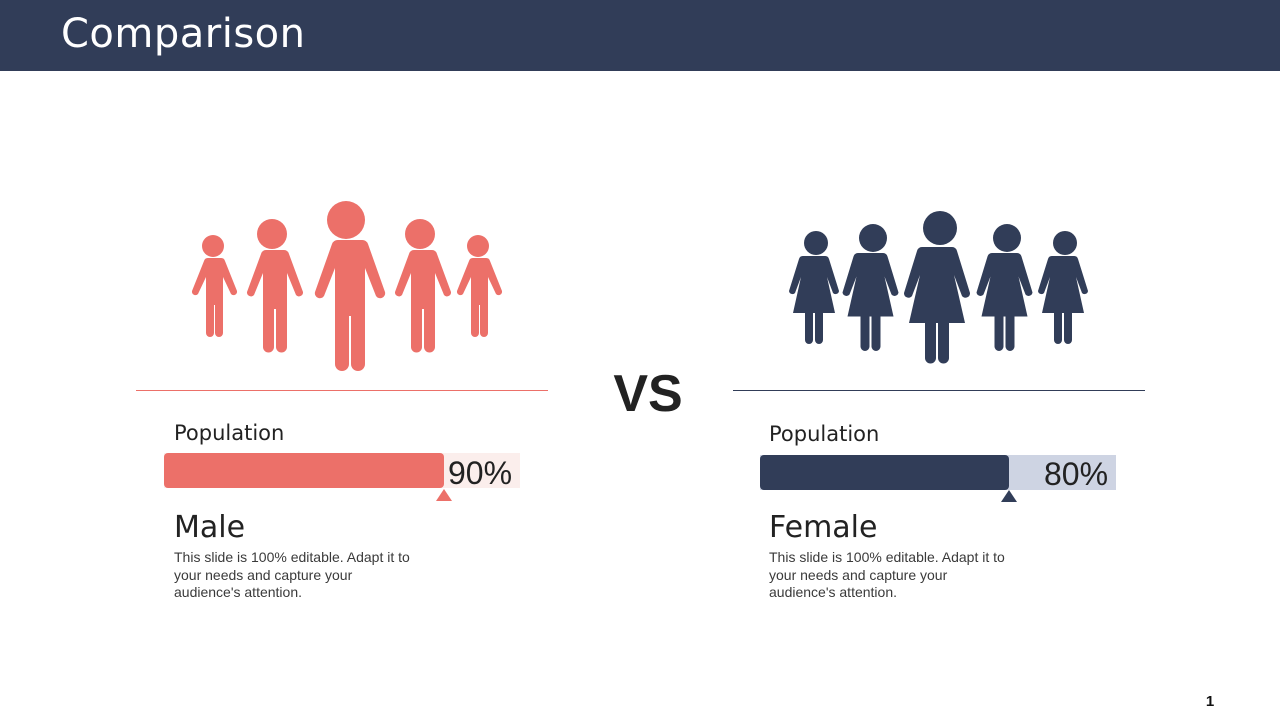 The height and width of the screenshot is (720, 1280). I want to click on male-progress-marker, so click(444, 495).